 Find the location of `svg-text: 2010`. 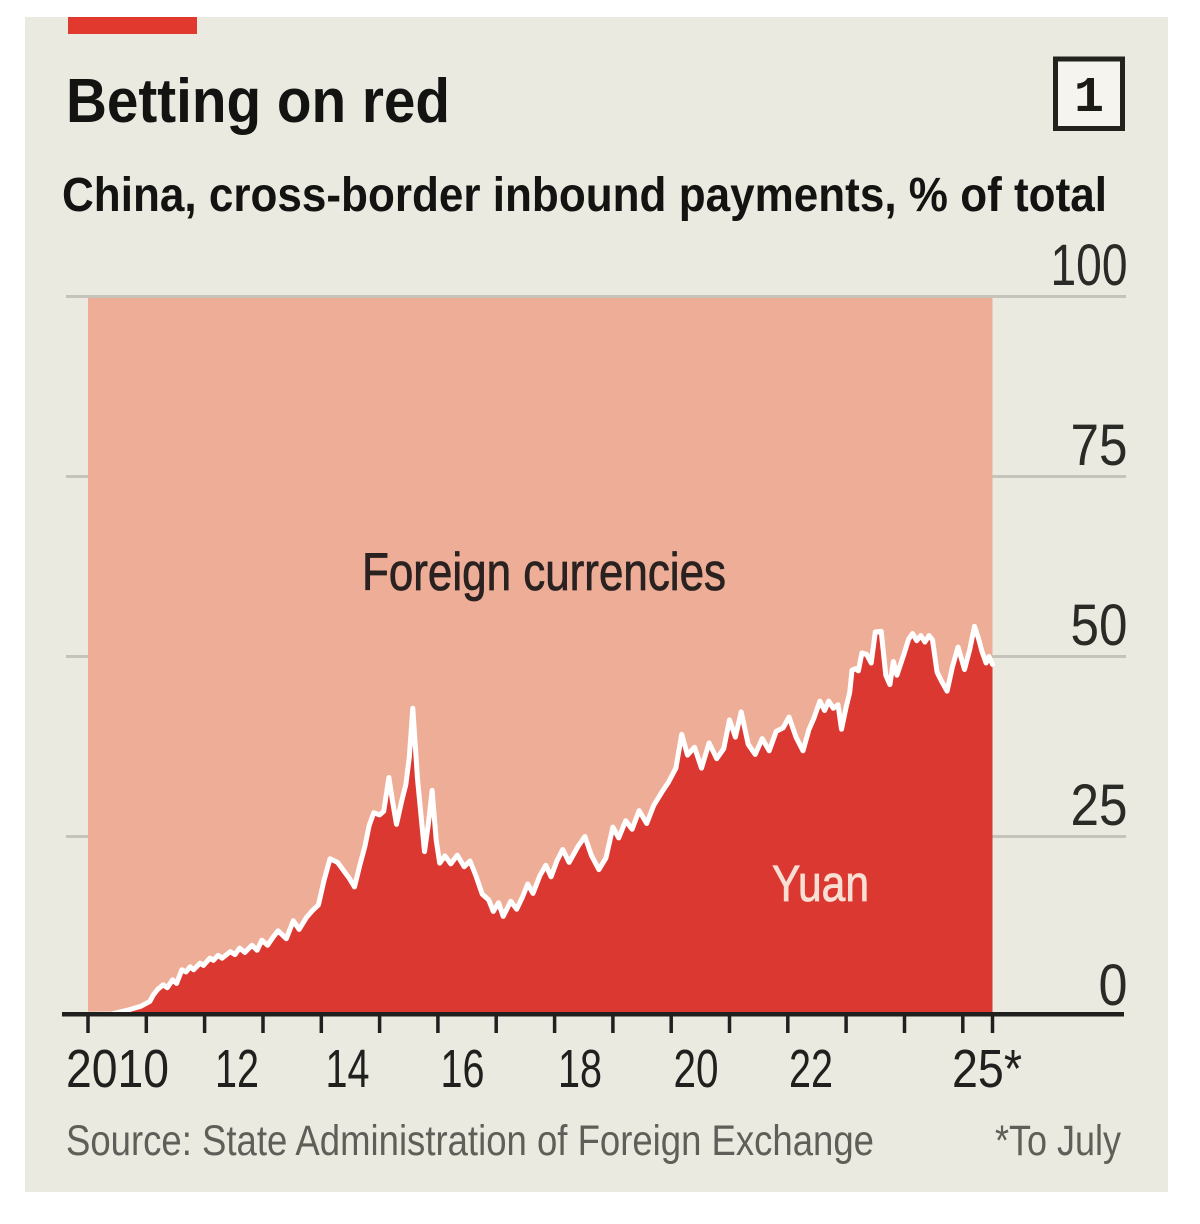

svg-text: 2010 is located at coordinates (117, 1069).